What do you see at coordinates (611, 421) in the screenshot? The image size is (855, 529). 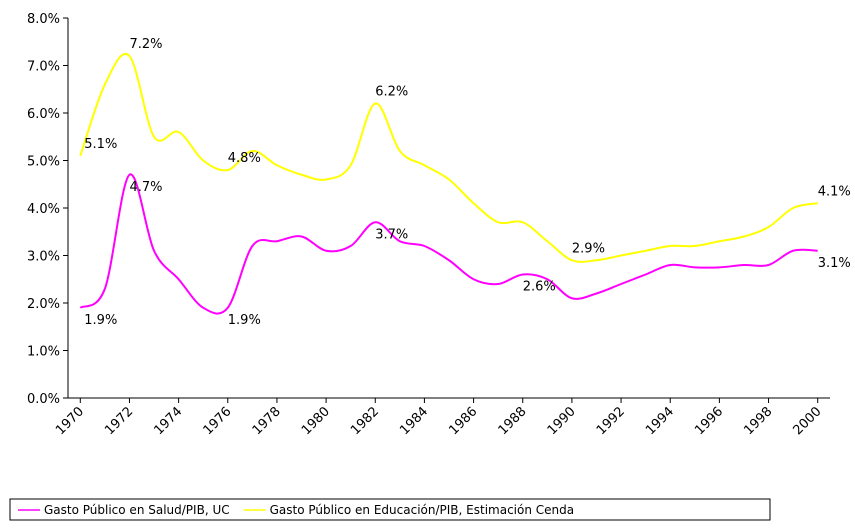 I see `x-tick-label: 1992` at bounding box center [611, 421].